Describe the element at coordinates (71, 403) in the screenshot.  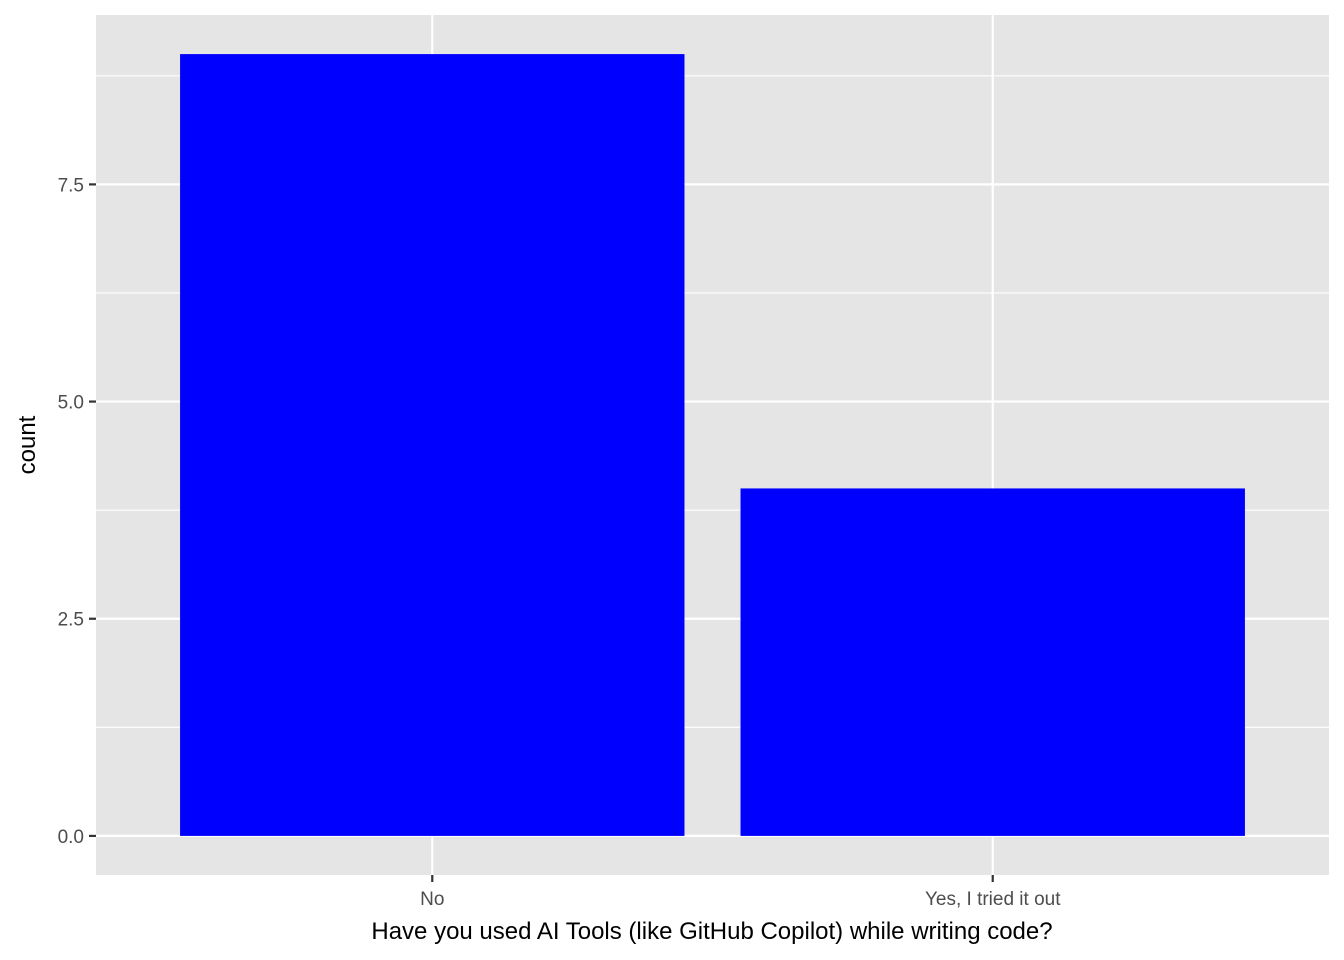
I see `y-tick-label: 5.0` at that location.